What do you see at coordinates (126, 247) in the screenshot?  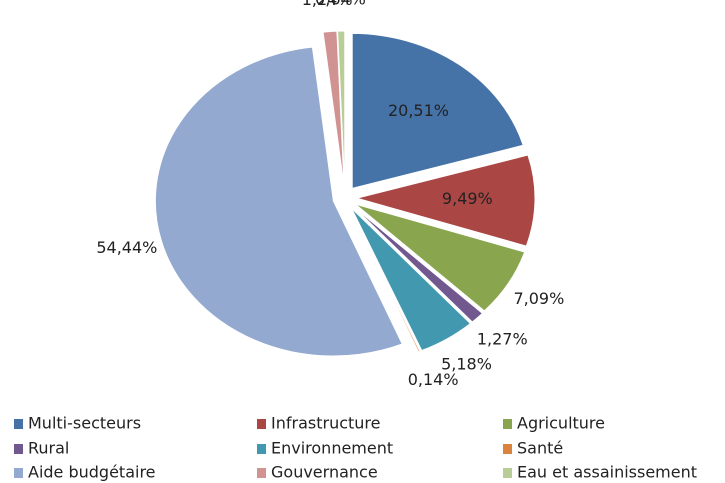 I see `data-label: 54,44%` at bounding box center [126, 247].